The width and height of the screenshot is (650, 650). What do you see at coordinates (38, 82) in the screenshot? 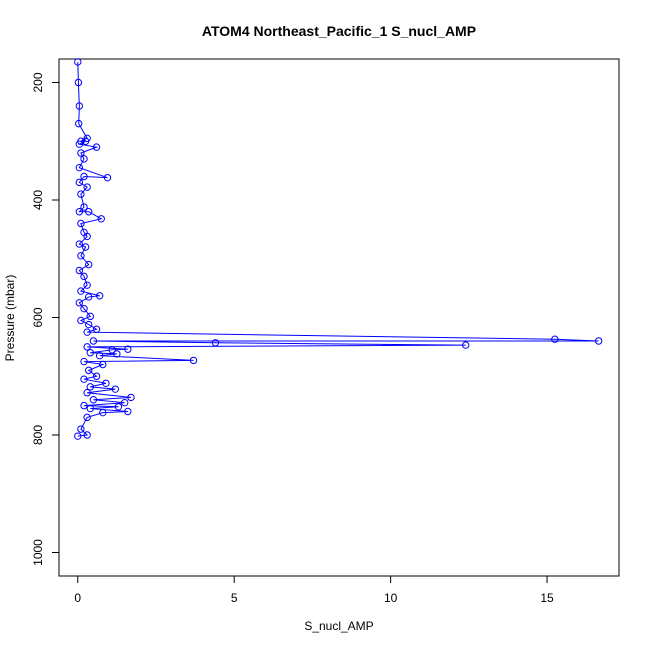
I see `y-tick-label: 200` at bounding box center [38, 82].